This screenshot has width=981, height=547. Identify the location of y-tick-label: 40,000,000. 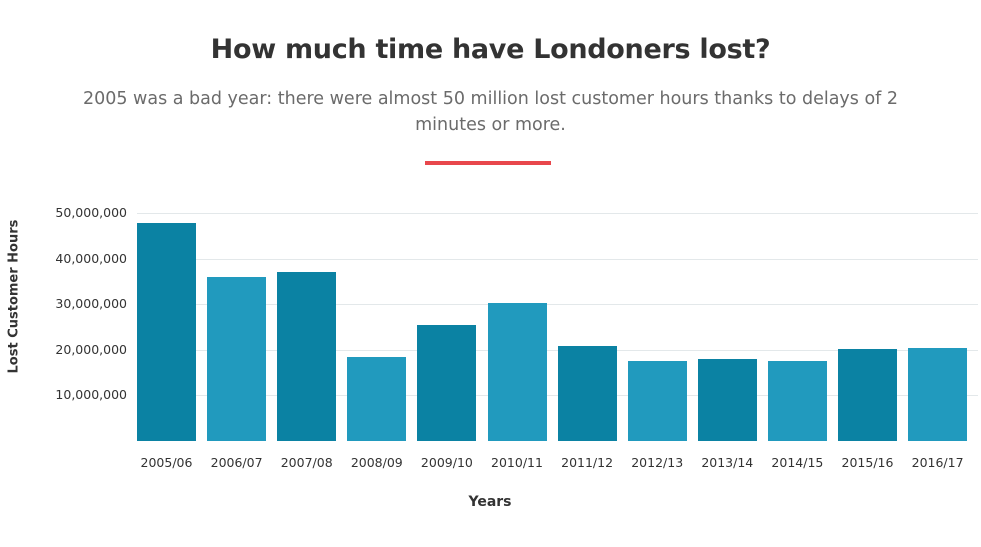
(91, 258).